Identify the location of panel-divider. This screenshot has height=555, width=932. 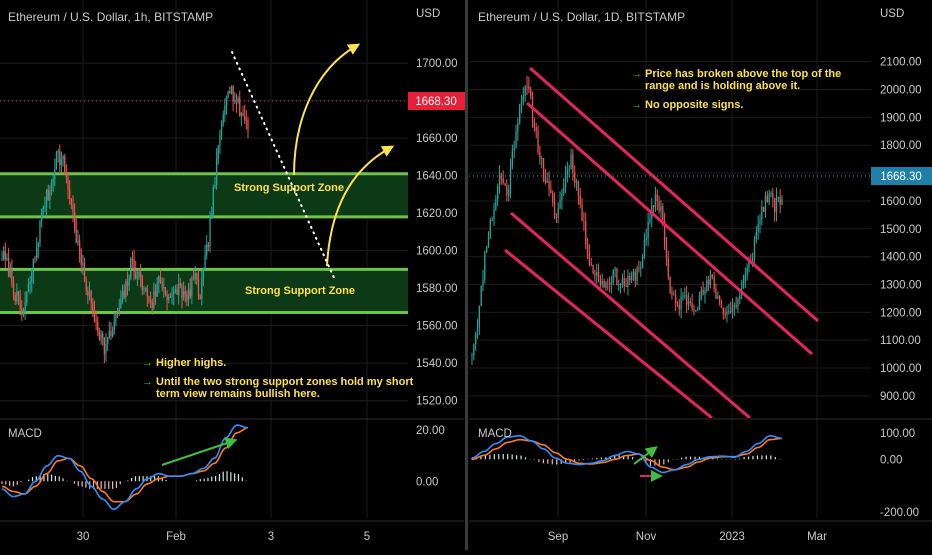
(466, 275).